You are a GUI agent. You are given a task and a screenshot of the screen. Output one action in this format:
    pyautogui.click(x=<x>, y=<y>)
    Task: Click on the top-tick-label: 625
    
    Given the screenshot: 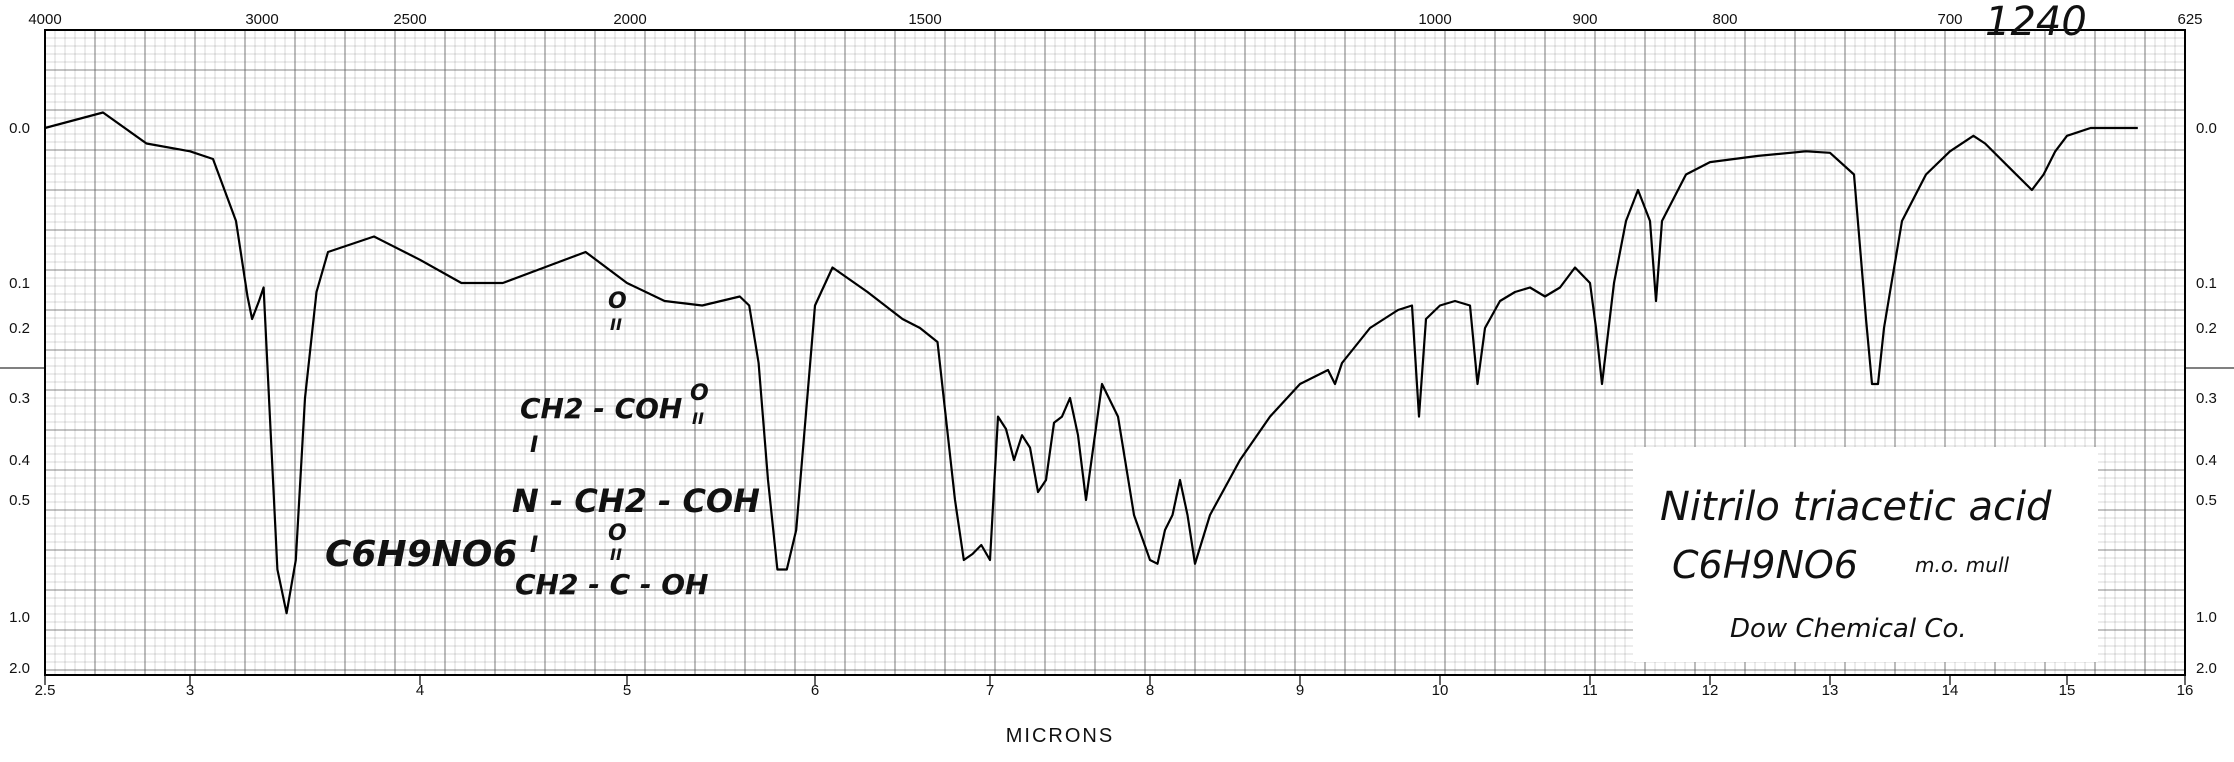 What is the action you would take?
    pyautogui.click(x=2189, y=19)
    